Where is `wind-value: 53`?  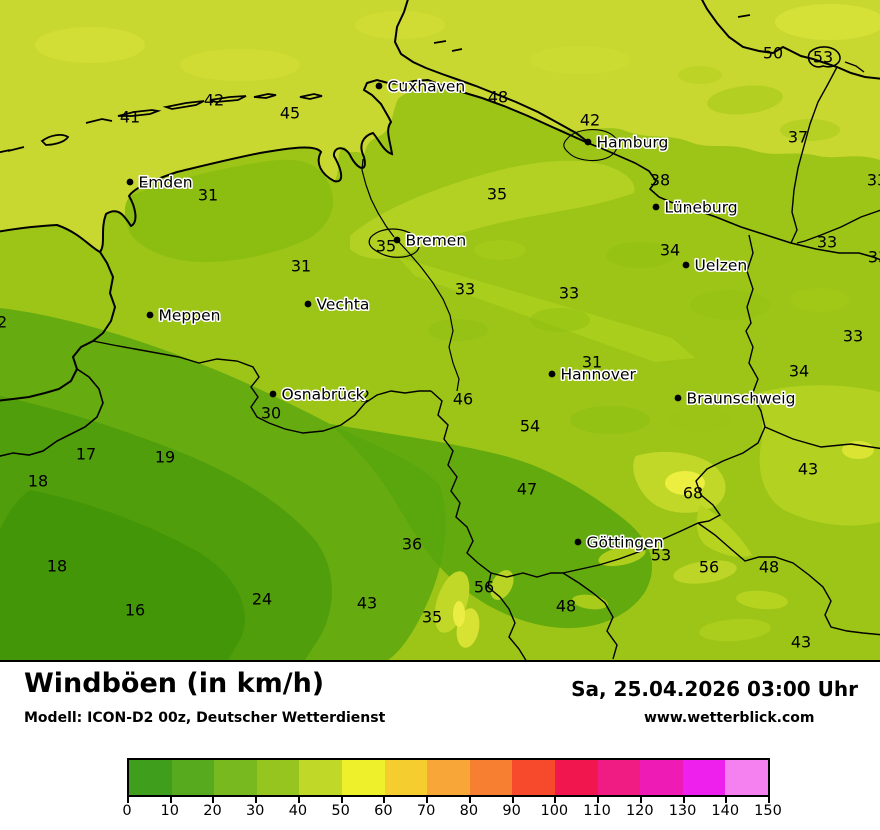 wind-value: 53 is located at coordinates (823, 57).